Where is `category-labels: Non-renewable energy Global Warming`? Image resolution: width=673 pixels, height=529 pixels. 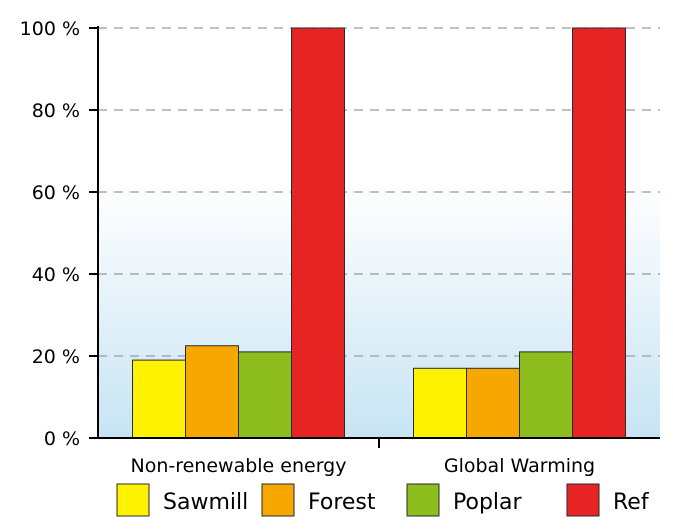
category-labels: Non-renewable energy Global Warming is located at coordinates (362, 466).